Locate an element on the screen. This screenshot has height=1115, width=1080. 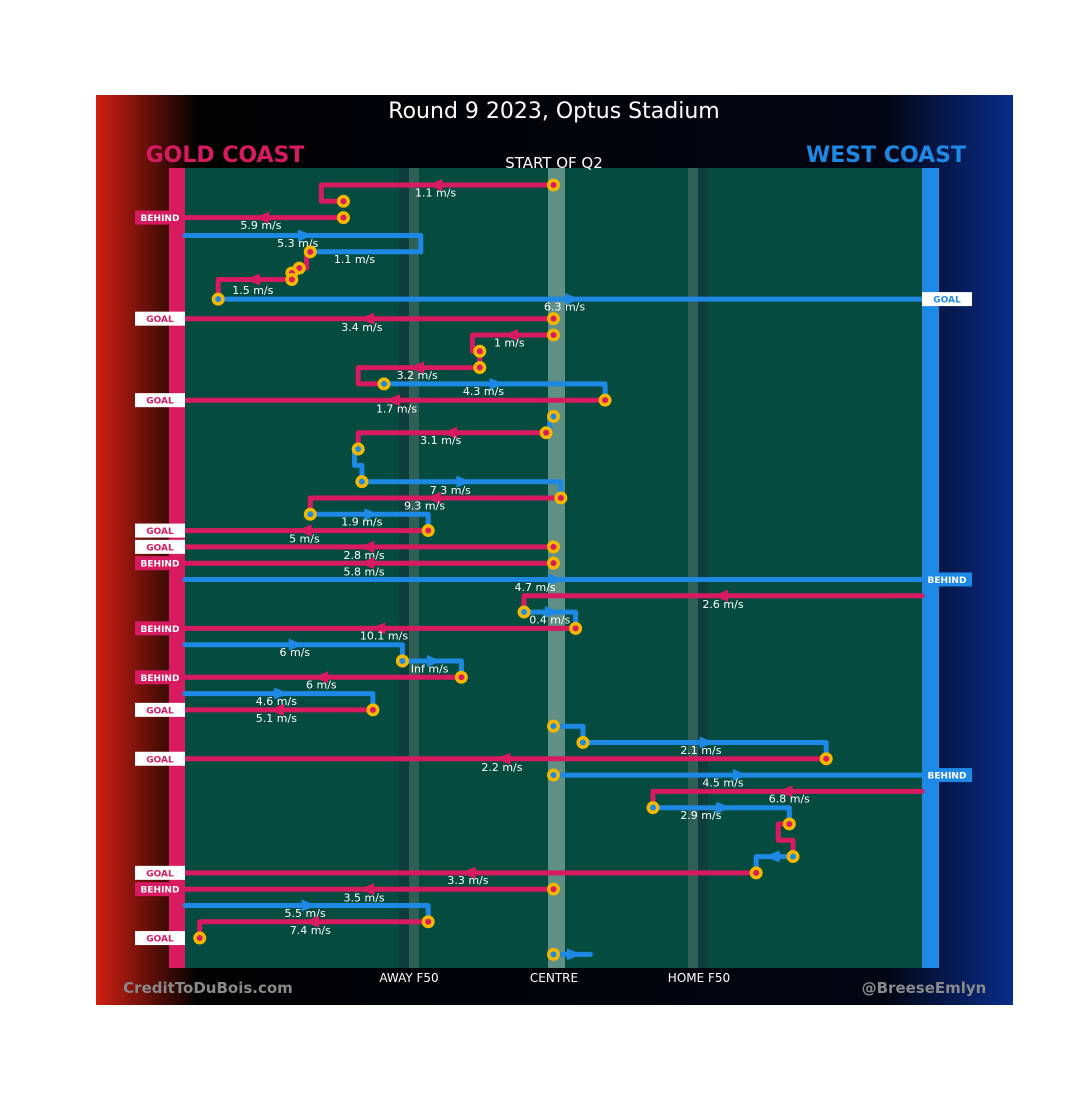
speed-label: 3.2 m/s is located at coordinates (417, 375).